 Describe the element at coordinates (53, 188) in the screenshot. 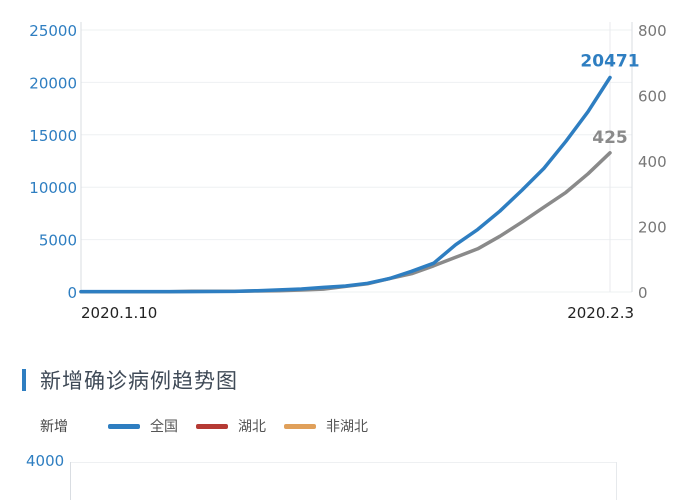

I see `y-left-tick-label: 10000` at that location.